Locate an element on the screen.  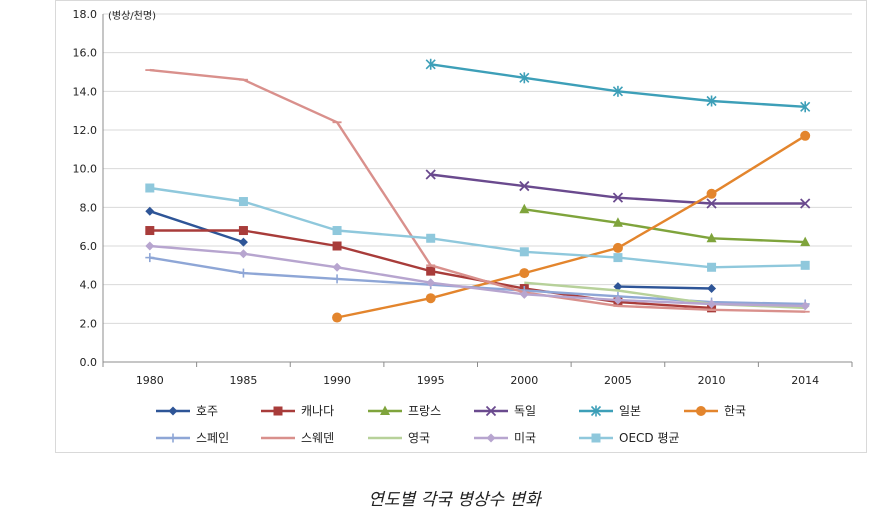
x-tick-label: 1990 is located at coordinates (337, 380).